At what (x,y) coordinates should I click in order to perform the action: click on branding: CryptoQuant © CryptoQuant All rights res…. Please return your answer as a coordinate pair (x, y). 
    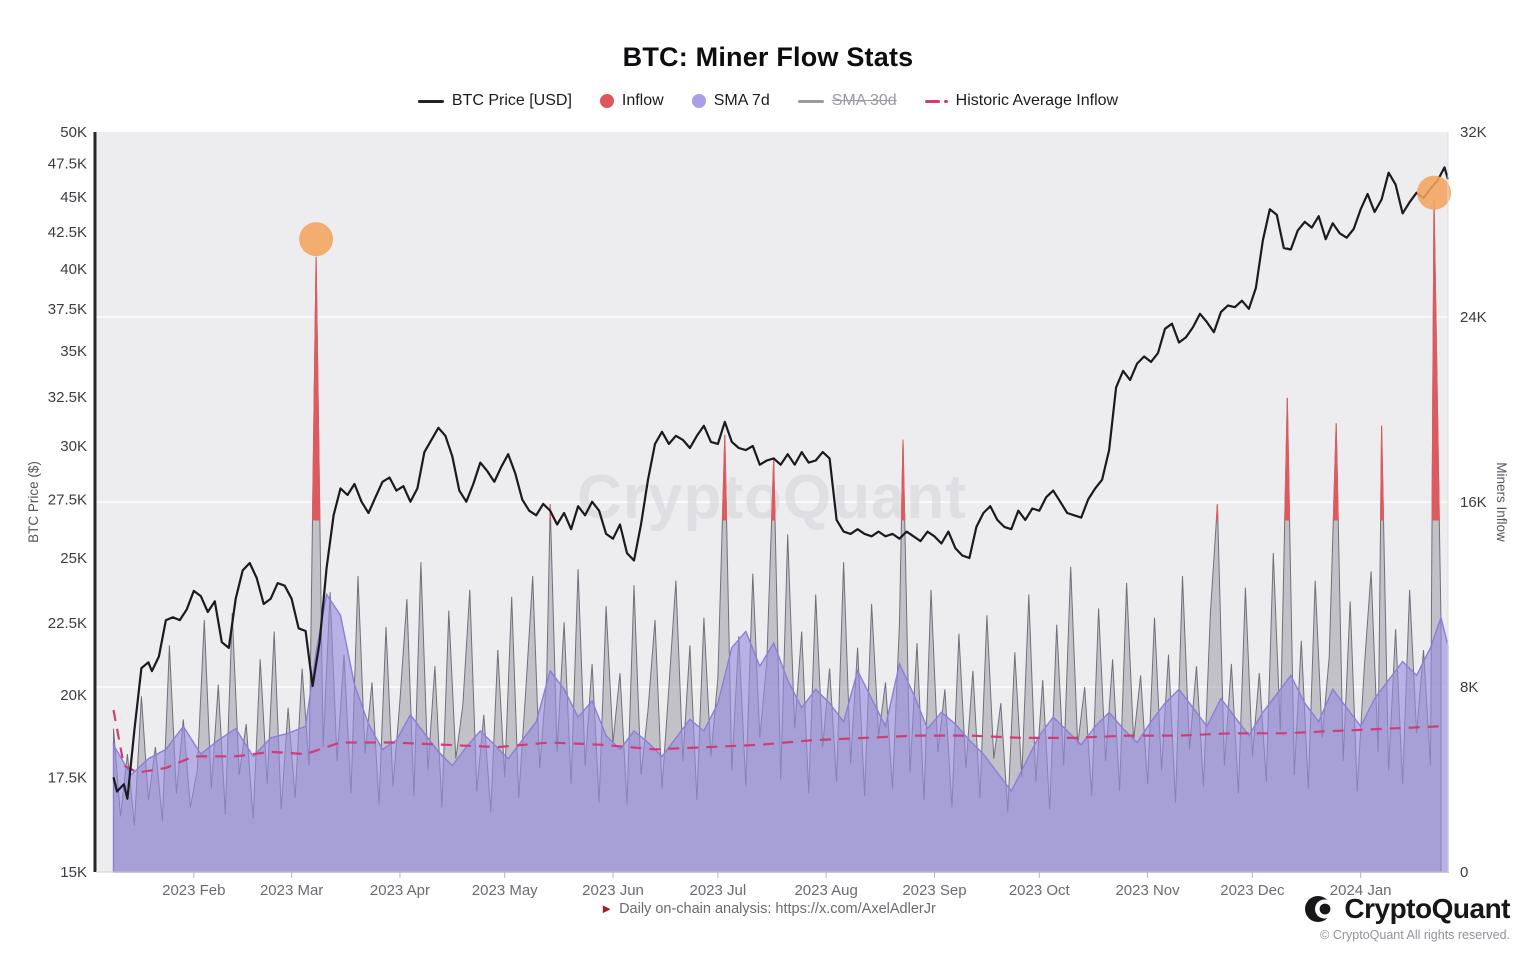
    Looking at the image, I should click on (1407, 917).